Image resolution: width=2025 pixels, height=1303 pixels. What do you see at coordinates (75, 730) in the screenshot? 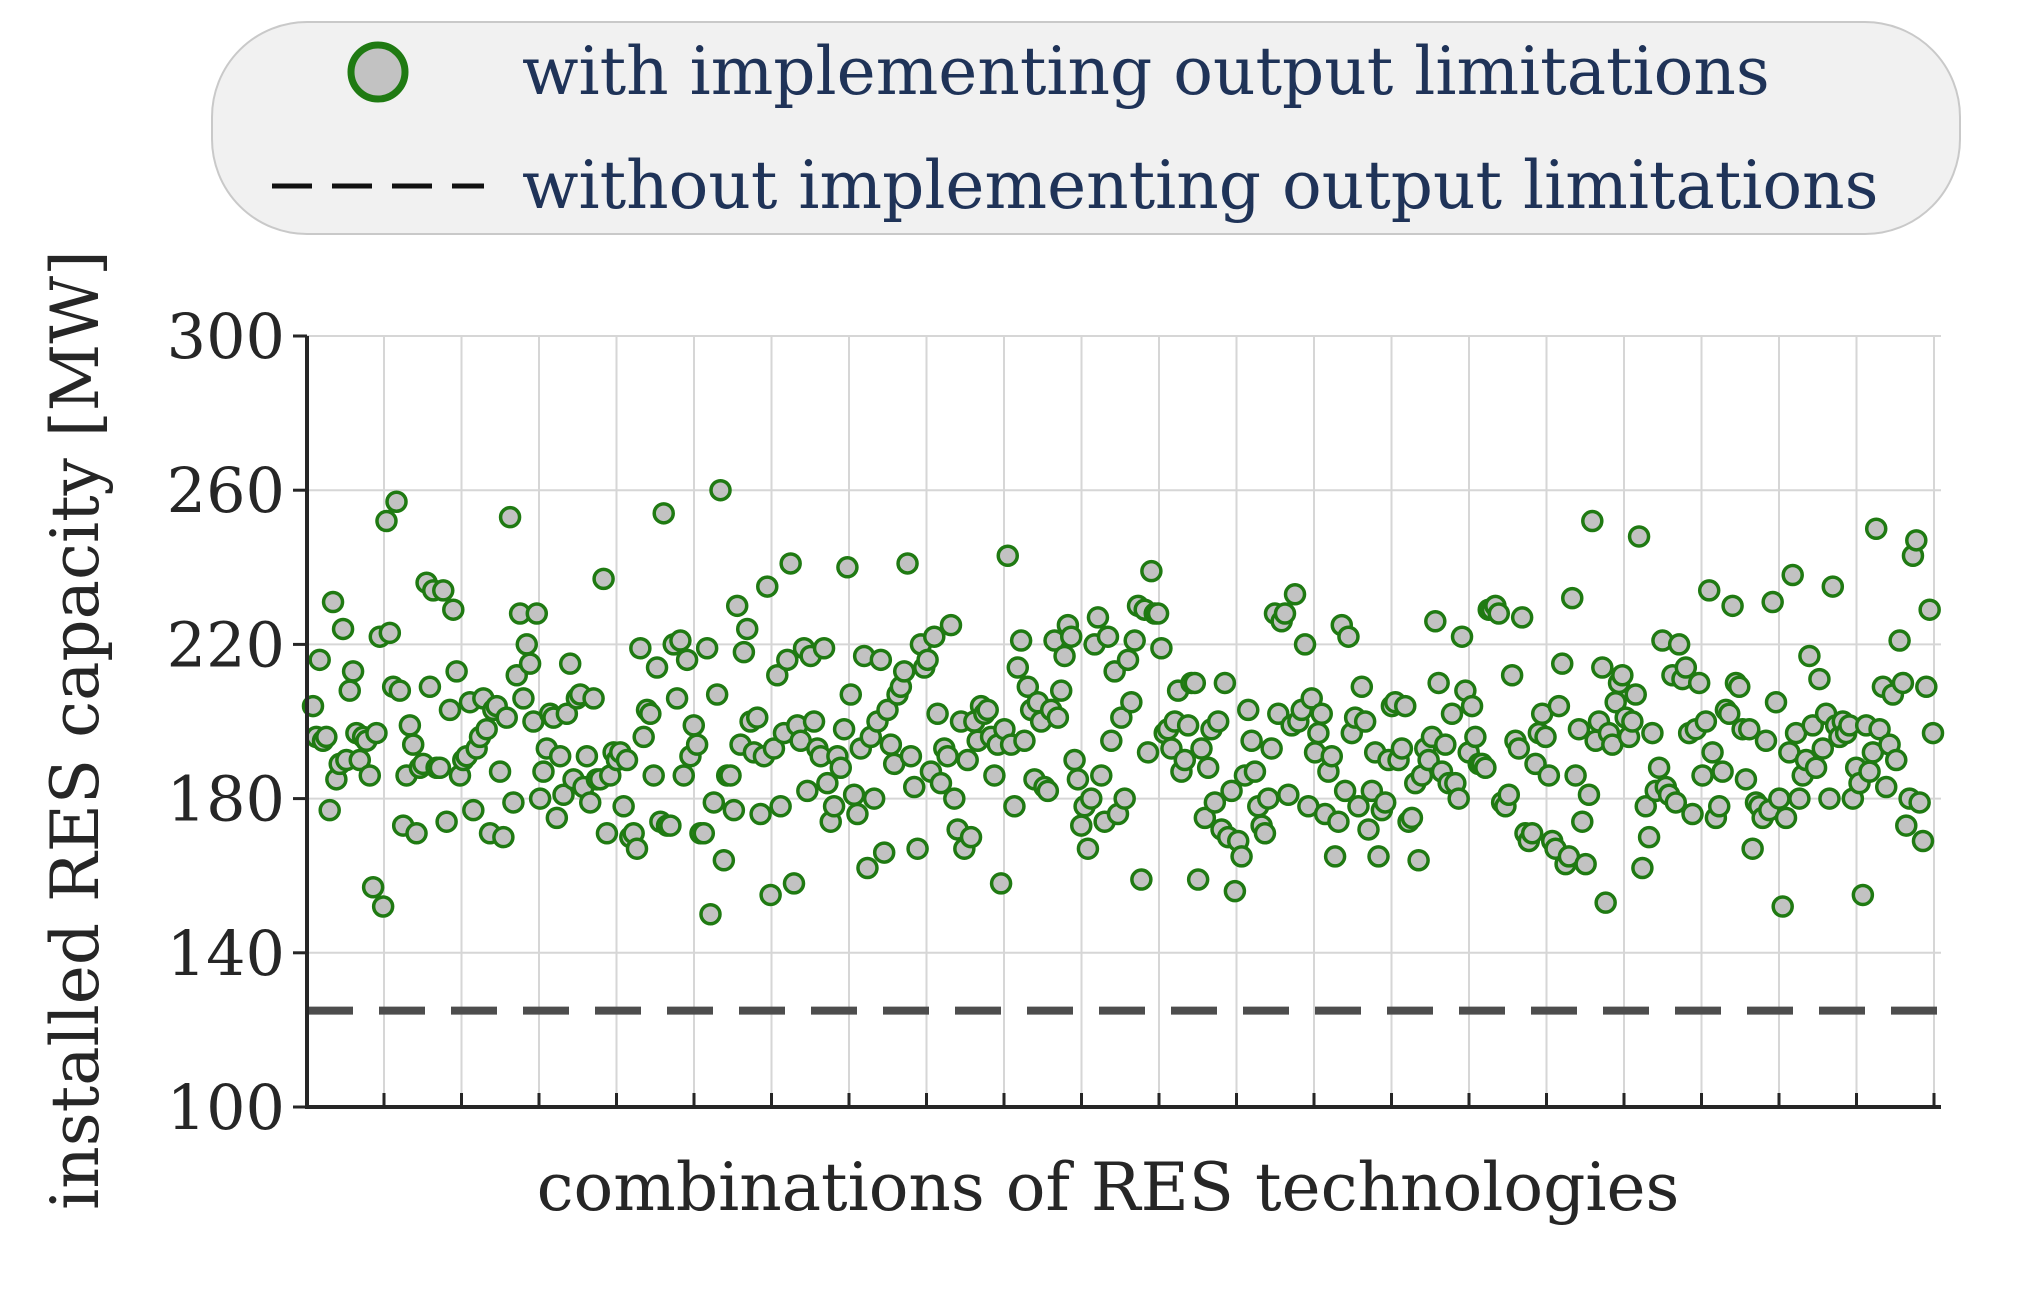
I see `y-axis-label: installed RES capacity [MW]` at bounding box center [75, 730].